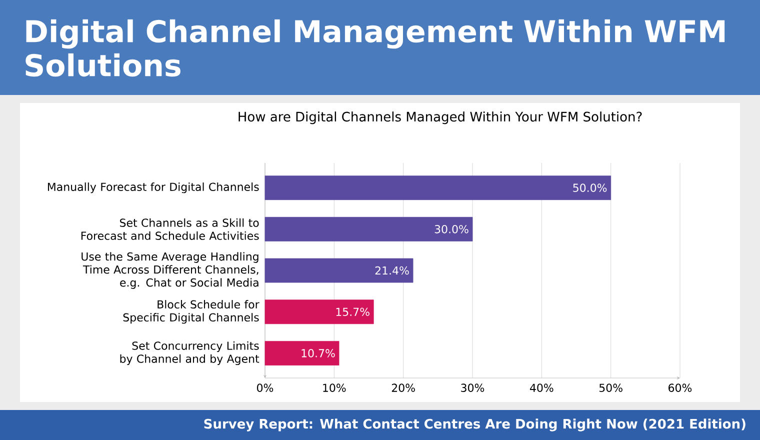 This screenshot has width=760, height=440. Describe the element at coordinates (191, 312) in the screenshot. I see `y-tick-label: Block Schedule for Specific Digital Channels` at that location.